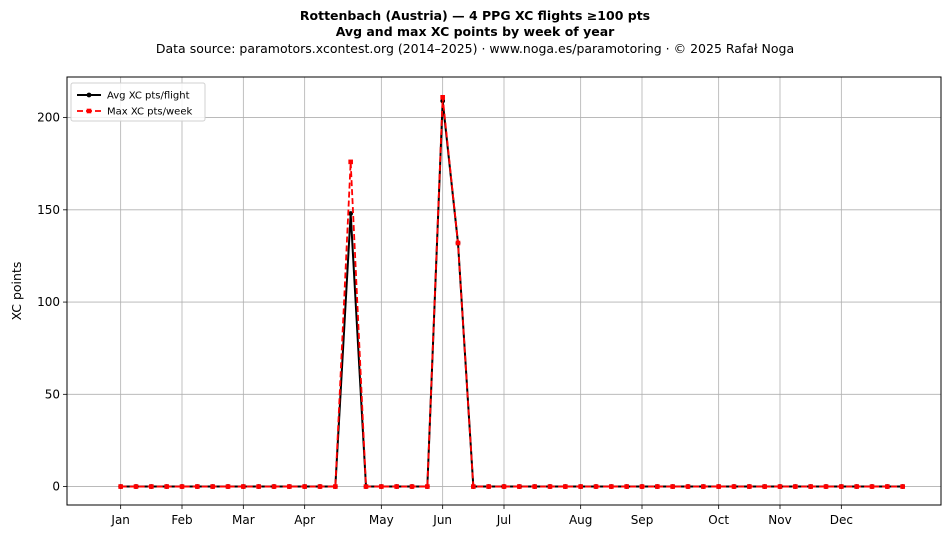 This screenshot has height=539, width=950. Describe the element at coordinates (841, 520) in the screenshot. I see `x-tick-label: Dec` at that location.